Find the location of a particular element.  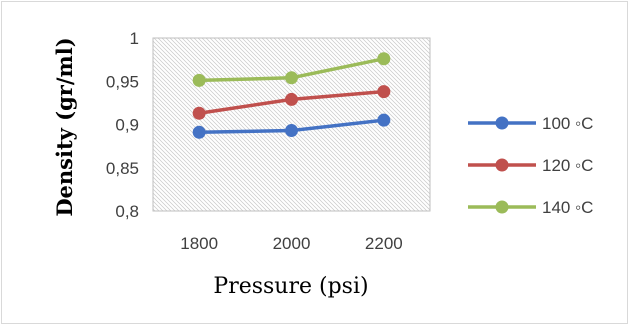

y-tick-label: 0,9 is located at coordinates (127, 125).